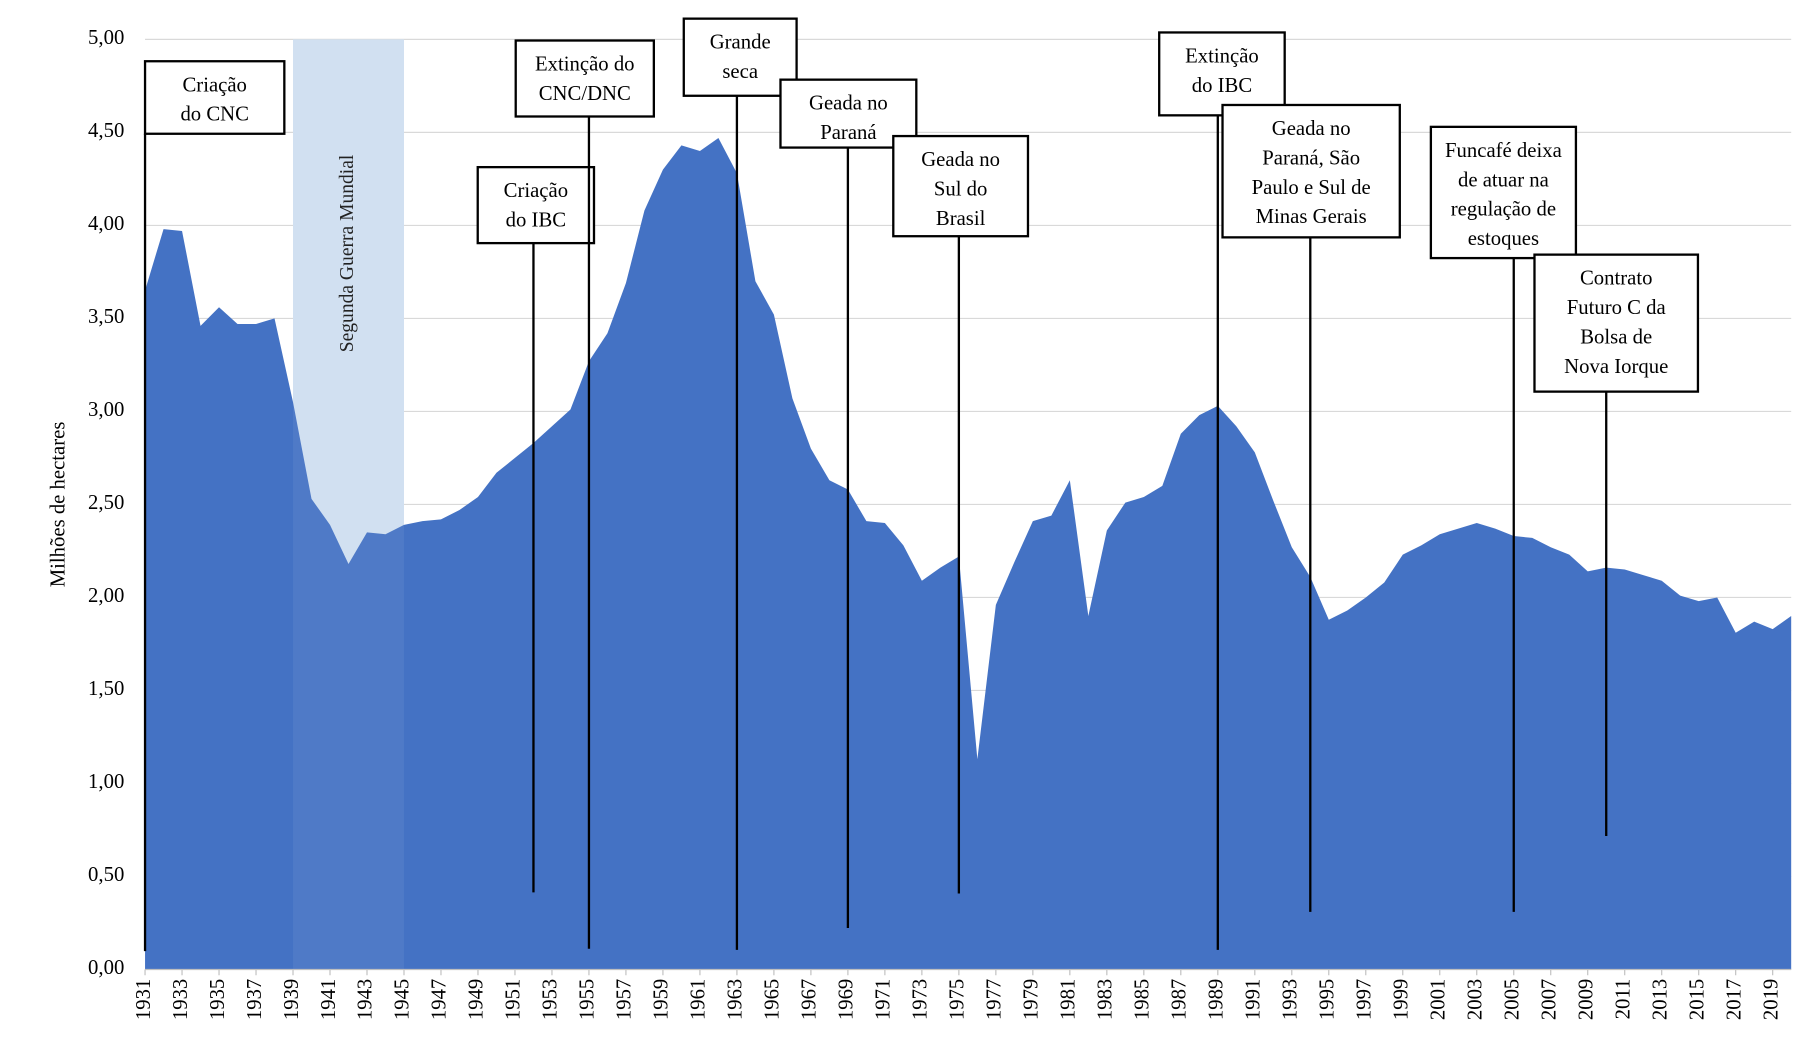 This screenshot has height=1048, width=1805. Describe the element at coordinates (961, 219) in the screenshot. I see `annotation-text: Brasil` at that location.